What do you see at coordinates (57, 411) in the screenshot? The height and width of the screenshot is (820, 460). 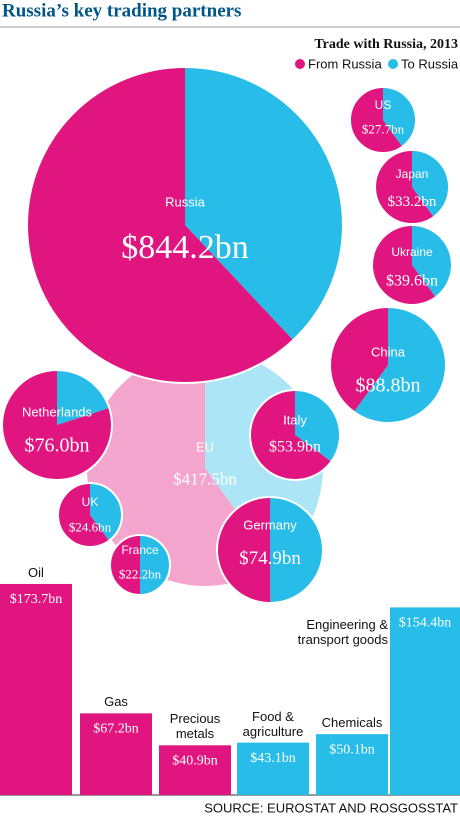 I see `bubble-name: Netherlands` at bounding box center [57, 411].